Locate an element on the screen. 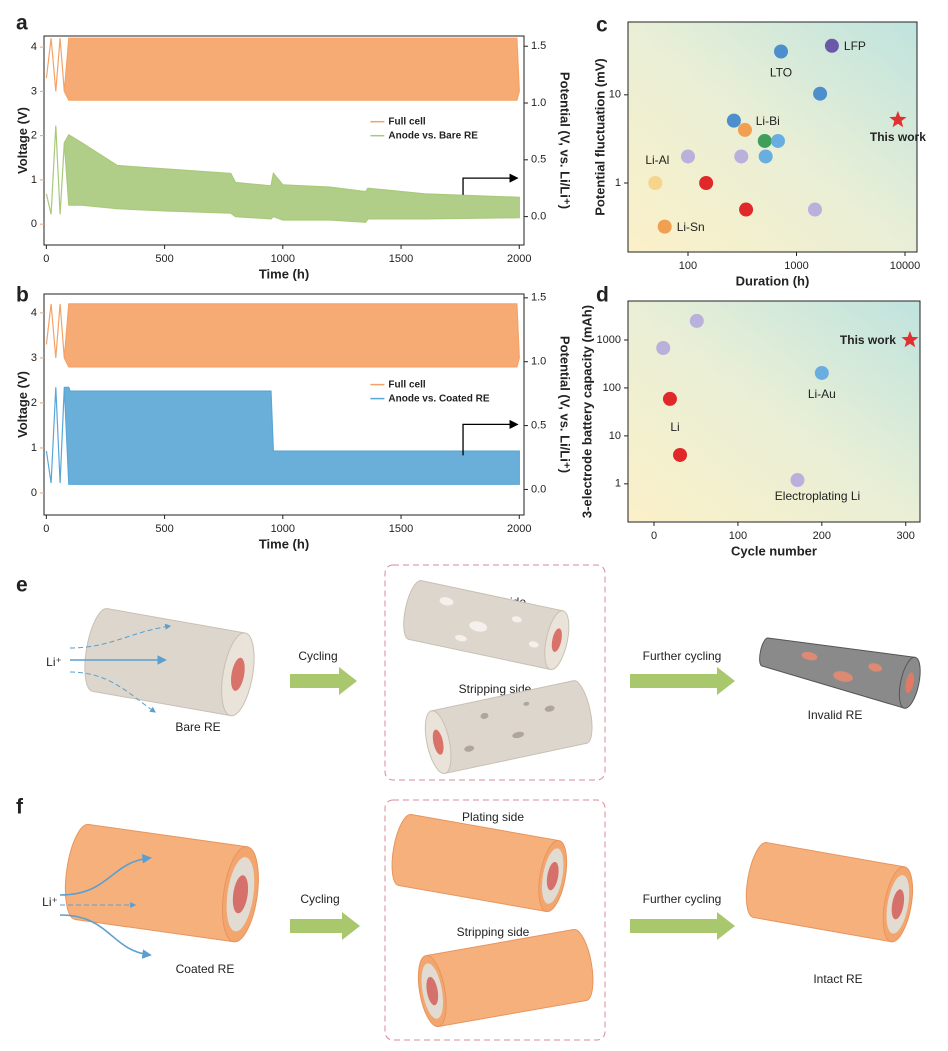 This screenshot has width=948, height=1051. point-label: Li-Bi is located at coordinates (768, 121).